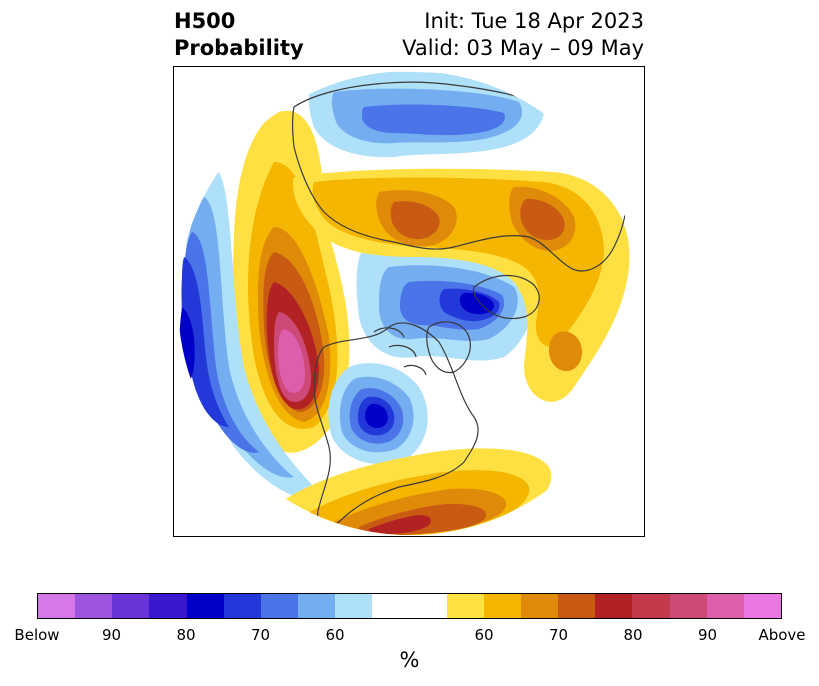 The image size is (819, 686). Describe the element at coordinates (396, 424) in the screenshot. I see `coastline-north-america` at that location.